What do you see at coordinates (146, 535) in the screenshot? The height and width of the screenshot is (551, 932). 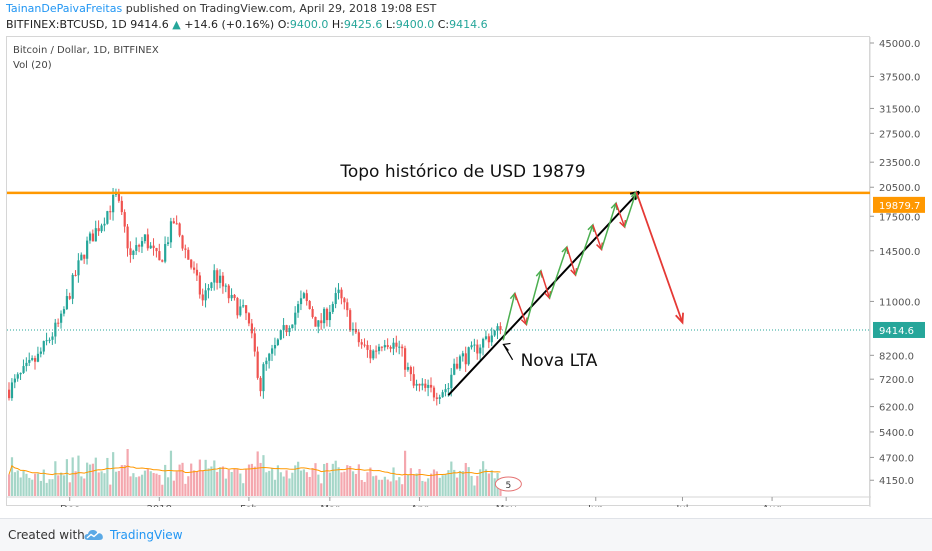 I see `tradingview-brand: TradingView` at bounding box center [146, 535].